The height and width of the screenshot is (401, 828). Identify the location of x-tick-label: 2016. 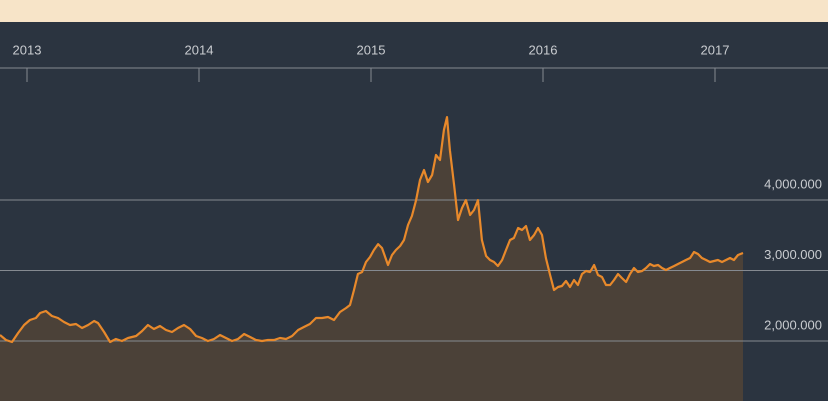
(543, 49).